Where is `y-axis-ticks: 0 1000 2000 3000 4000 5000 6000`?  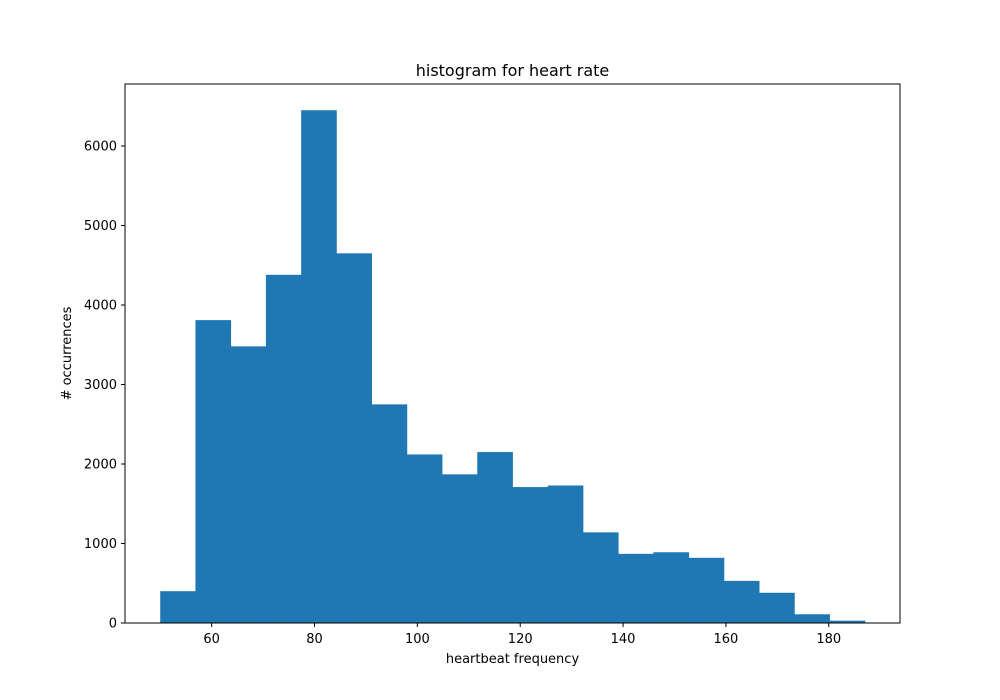
y-axis-ticks: 0 1000 2000 3000 4000 5000 6000 is located at coordinates (104, 386).